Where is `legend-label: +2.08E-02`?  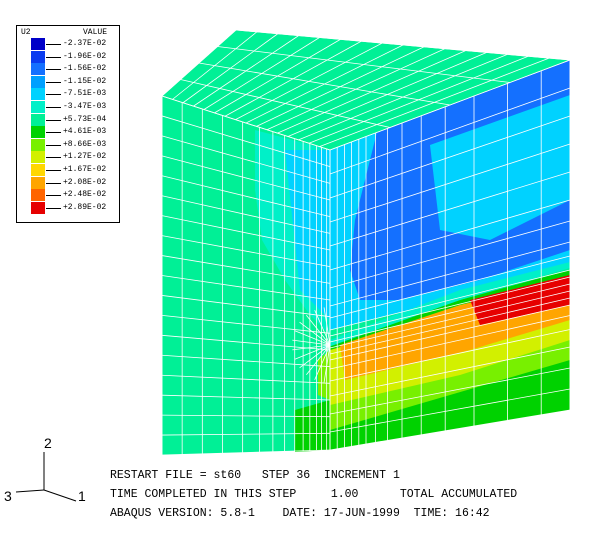 legend-label: +2.08E-02 is located at coordinates (85, 182).